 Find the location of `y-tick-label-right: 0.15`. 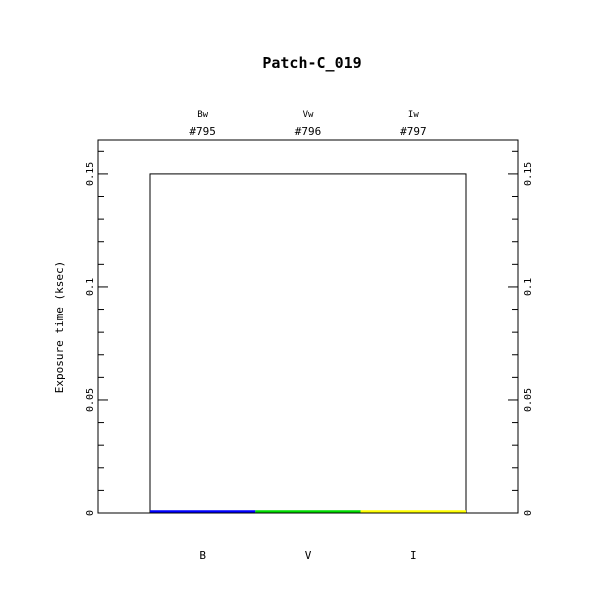

y-tick-label-right: 0.15 is located at coordinates (528, 174).